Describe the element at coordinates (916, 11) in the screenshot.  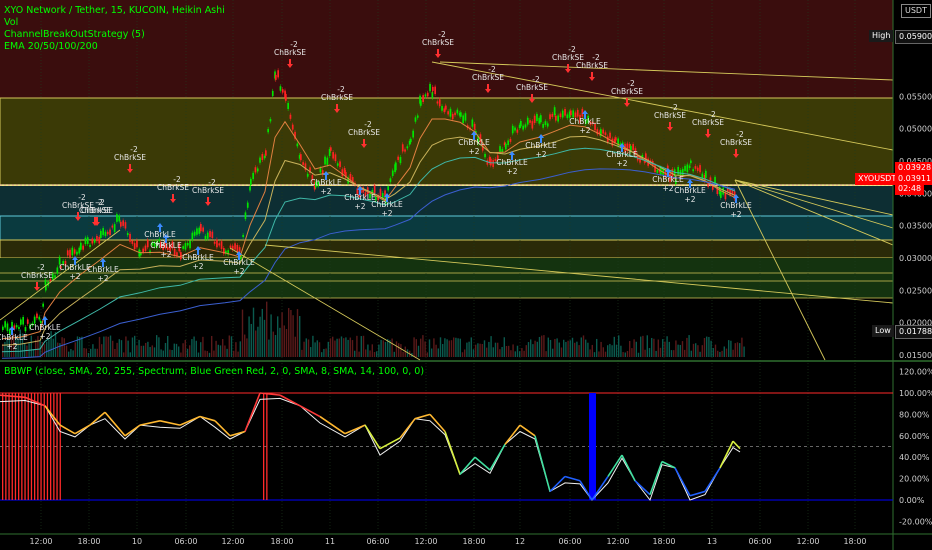
I see `currency-badge: USDT` at that location.